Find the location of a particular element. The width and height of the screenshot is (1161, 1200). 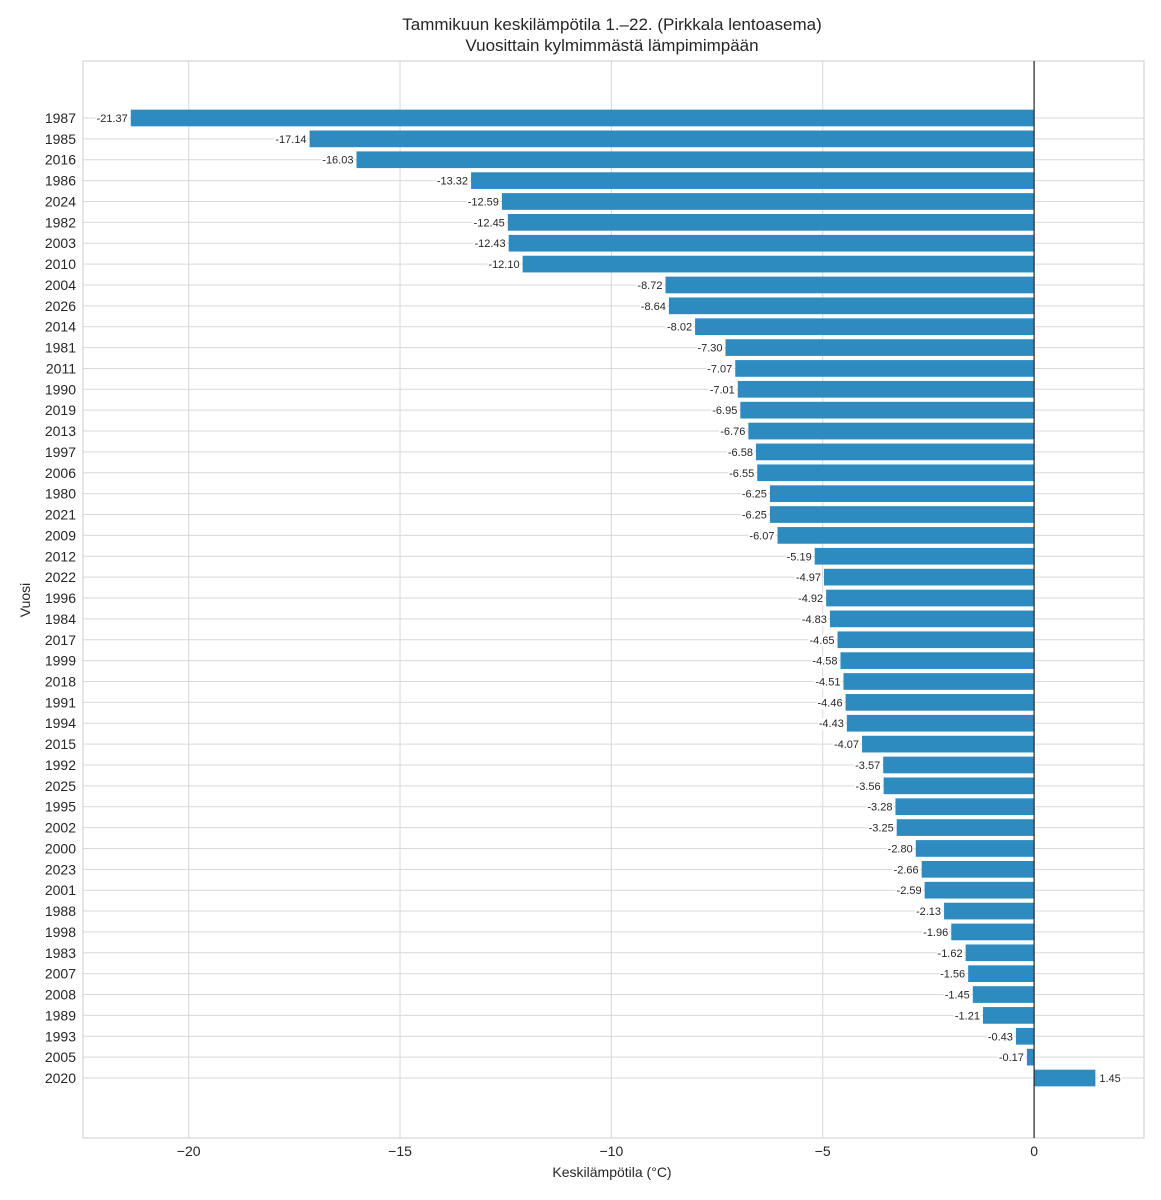

bar-value-label: -6.76 is located at coordinates (732, 432).